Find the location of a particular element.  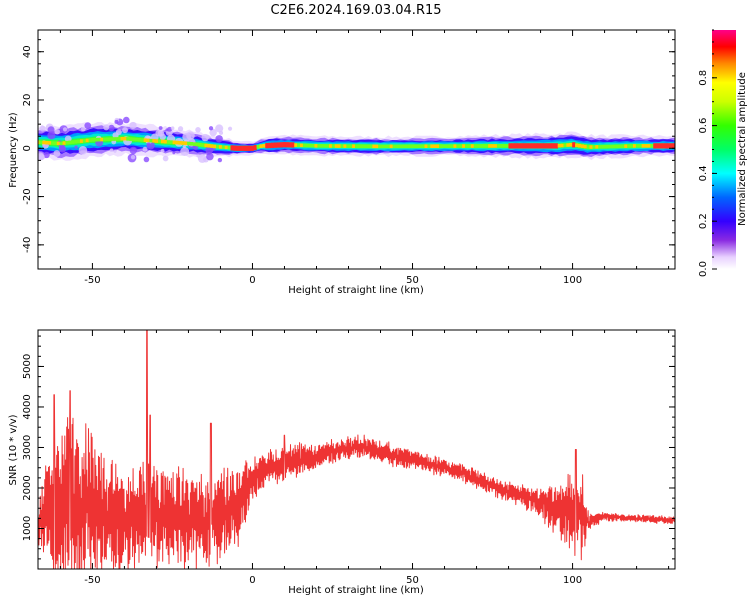

snr-xtick-label: -50 is located at coordinates (92, 580).